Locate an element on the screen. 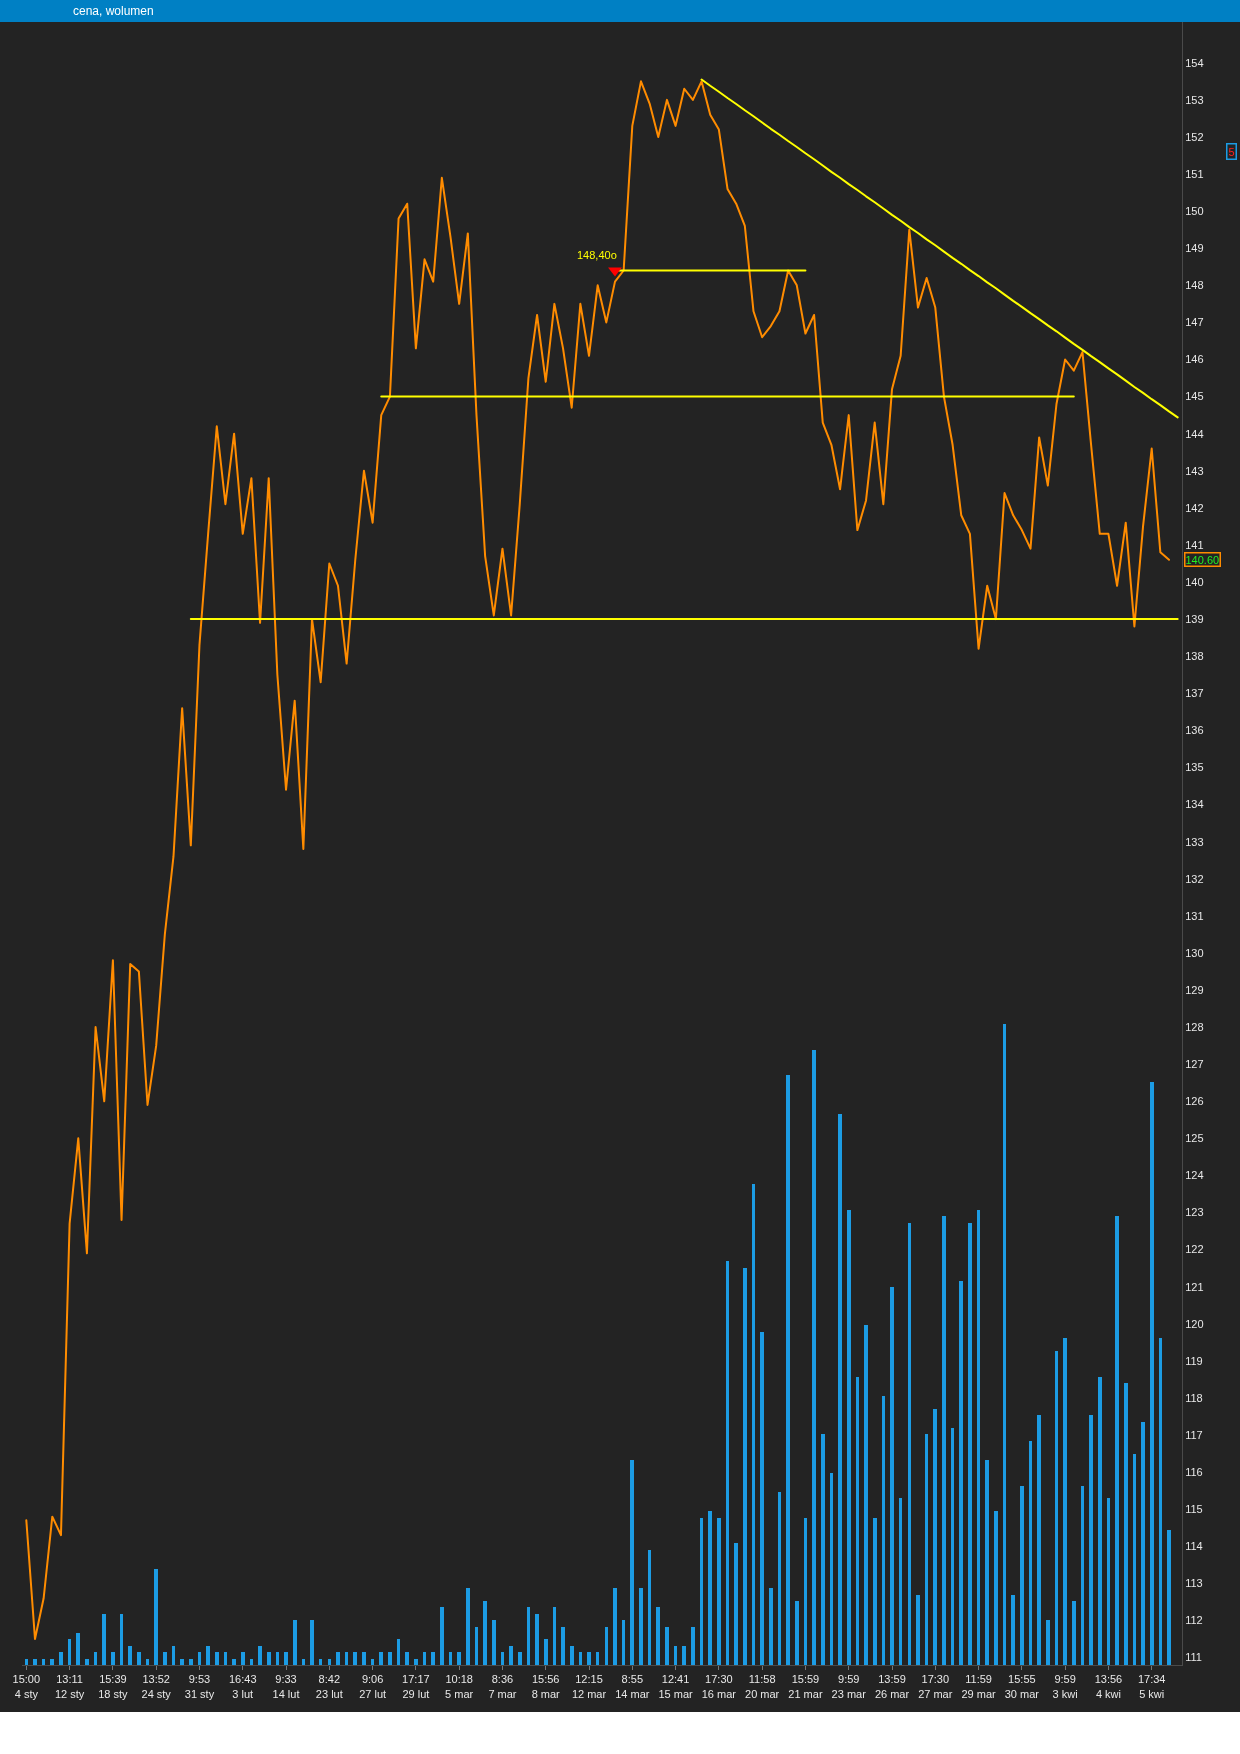 The image size is (1240, 1754). x-tick-label: 9:59 3 kwi is located at coordinates (1065, 1686).